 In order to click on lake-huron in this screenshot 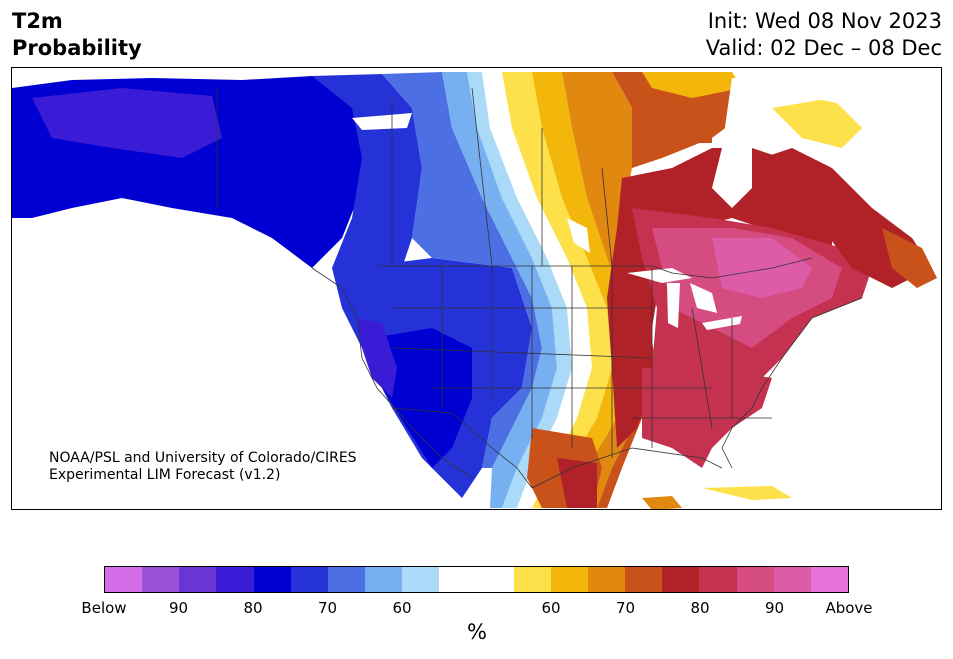, I will do `click(703, 298)`.